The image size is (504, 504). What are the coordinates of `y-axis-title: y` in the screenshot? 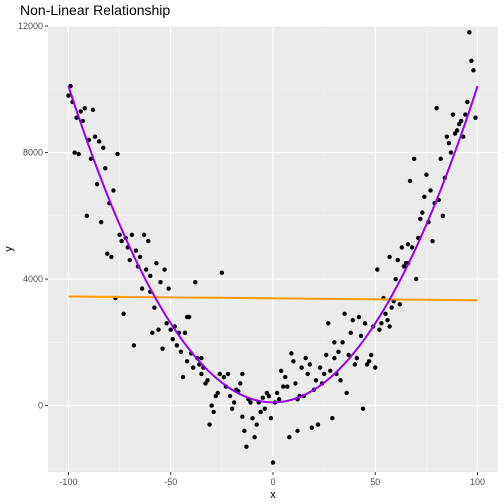 It's located at (9, 249).